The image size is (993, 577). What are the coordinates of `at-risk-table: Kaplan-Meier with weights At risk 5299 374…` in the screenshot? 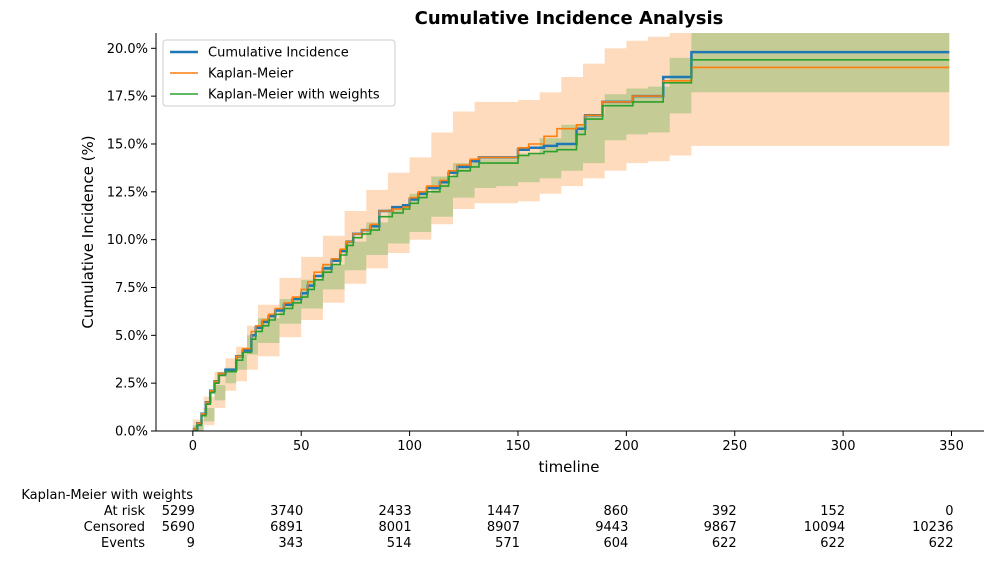 It's located at (487, 519).